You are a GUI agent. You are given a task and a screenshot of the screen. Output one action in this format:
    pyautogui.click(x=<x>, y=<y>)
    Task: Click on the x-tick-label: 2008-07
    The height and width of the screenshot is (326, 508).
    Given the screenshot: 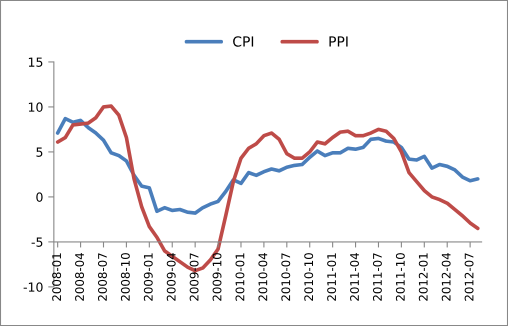 What is the action you would take?
    pyautogui.click(x=102, y=277)
    